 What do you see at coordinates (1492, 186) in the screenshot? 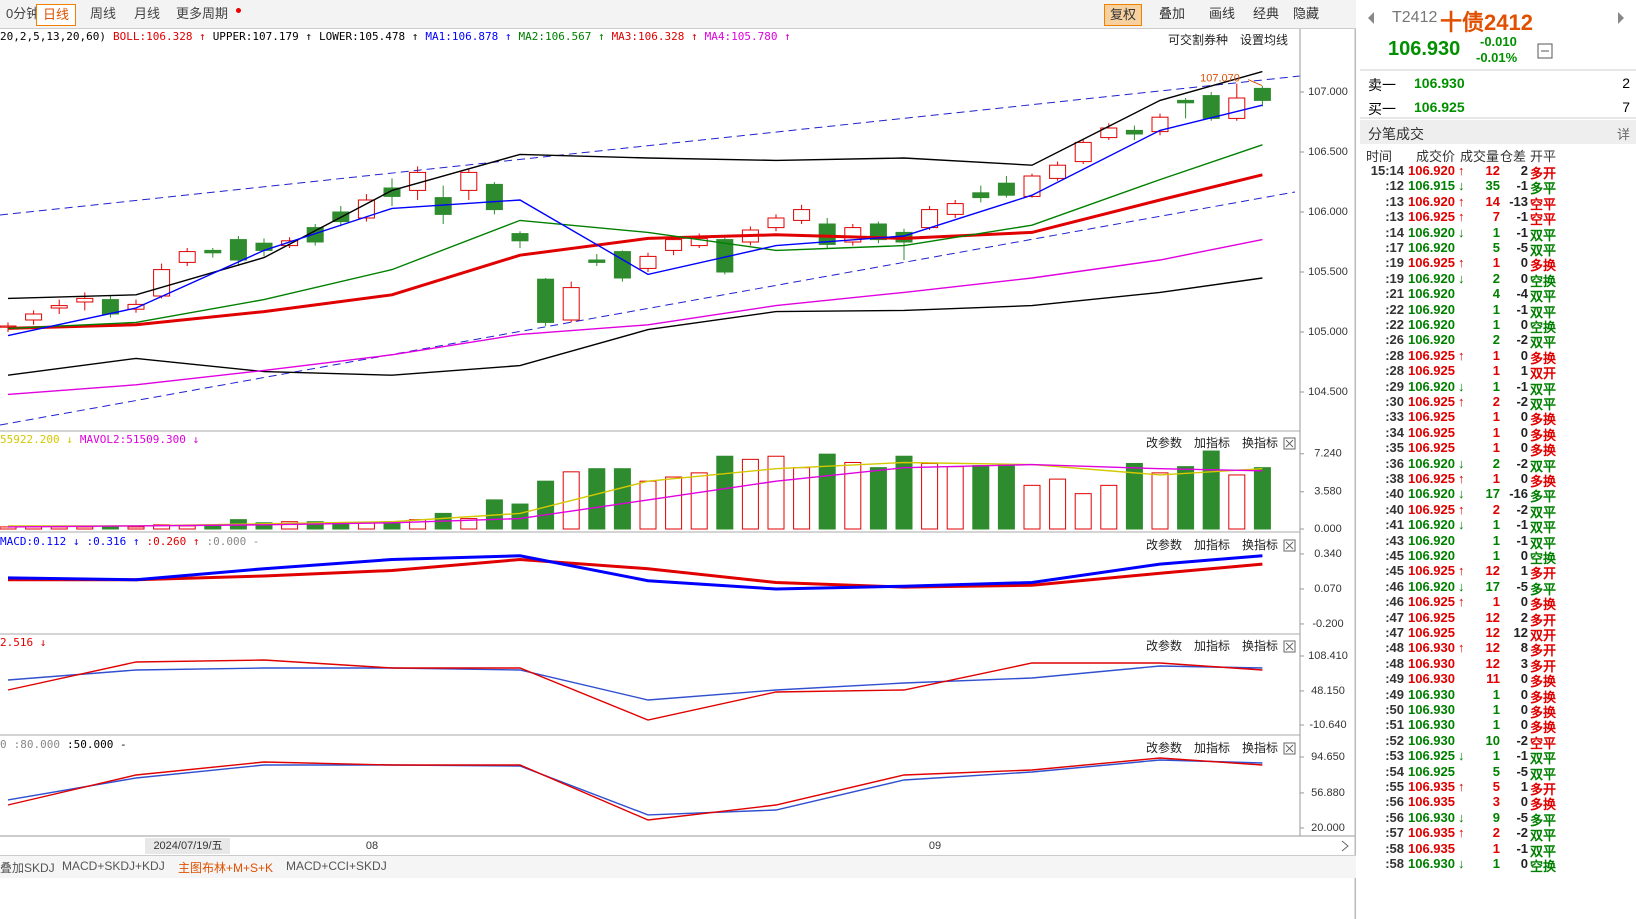
I see `trade-volume: 35` at bounding box center [1492, 186].